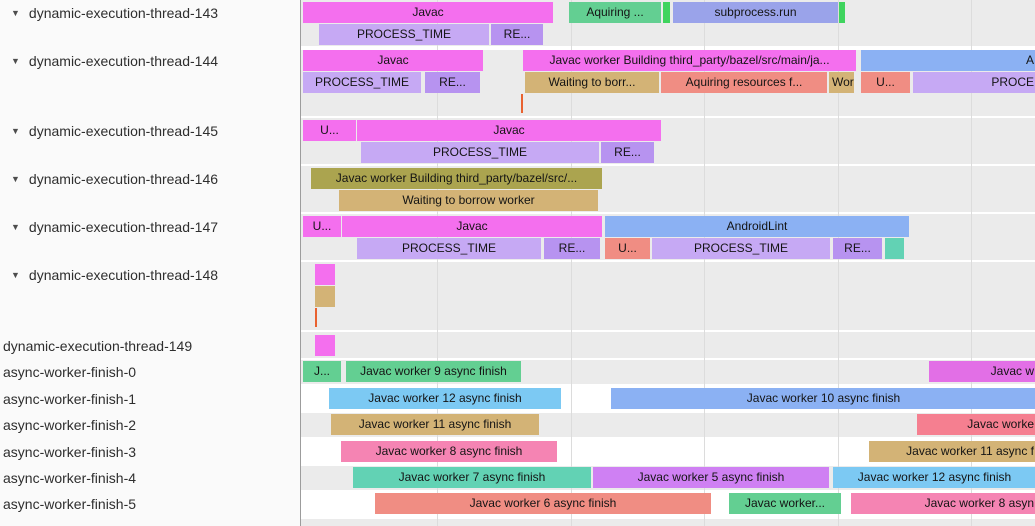  Describe the element at coordinates (841, 82) in the screenshot. I see `timeline-slice: Wor` at that location.